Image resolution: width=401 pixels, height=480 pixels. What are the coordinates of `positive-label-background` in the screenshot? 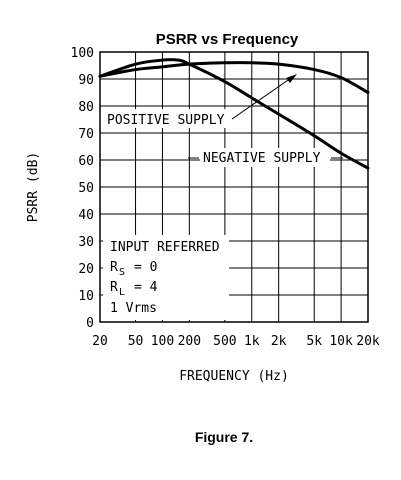 It's located at (167, 118).